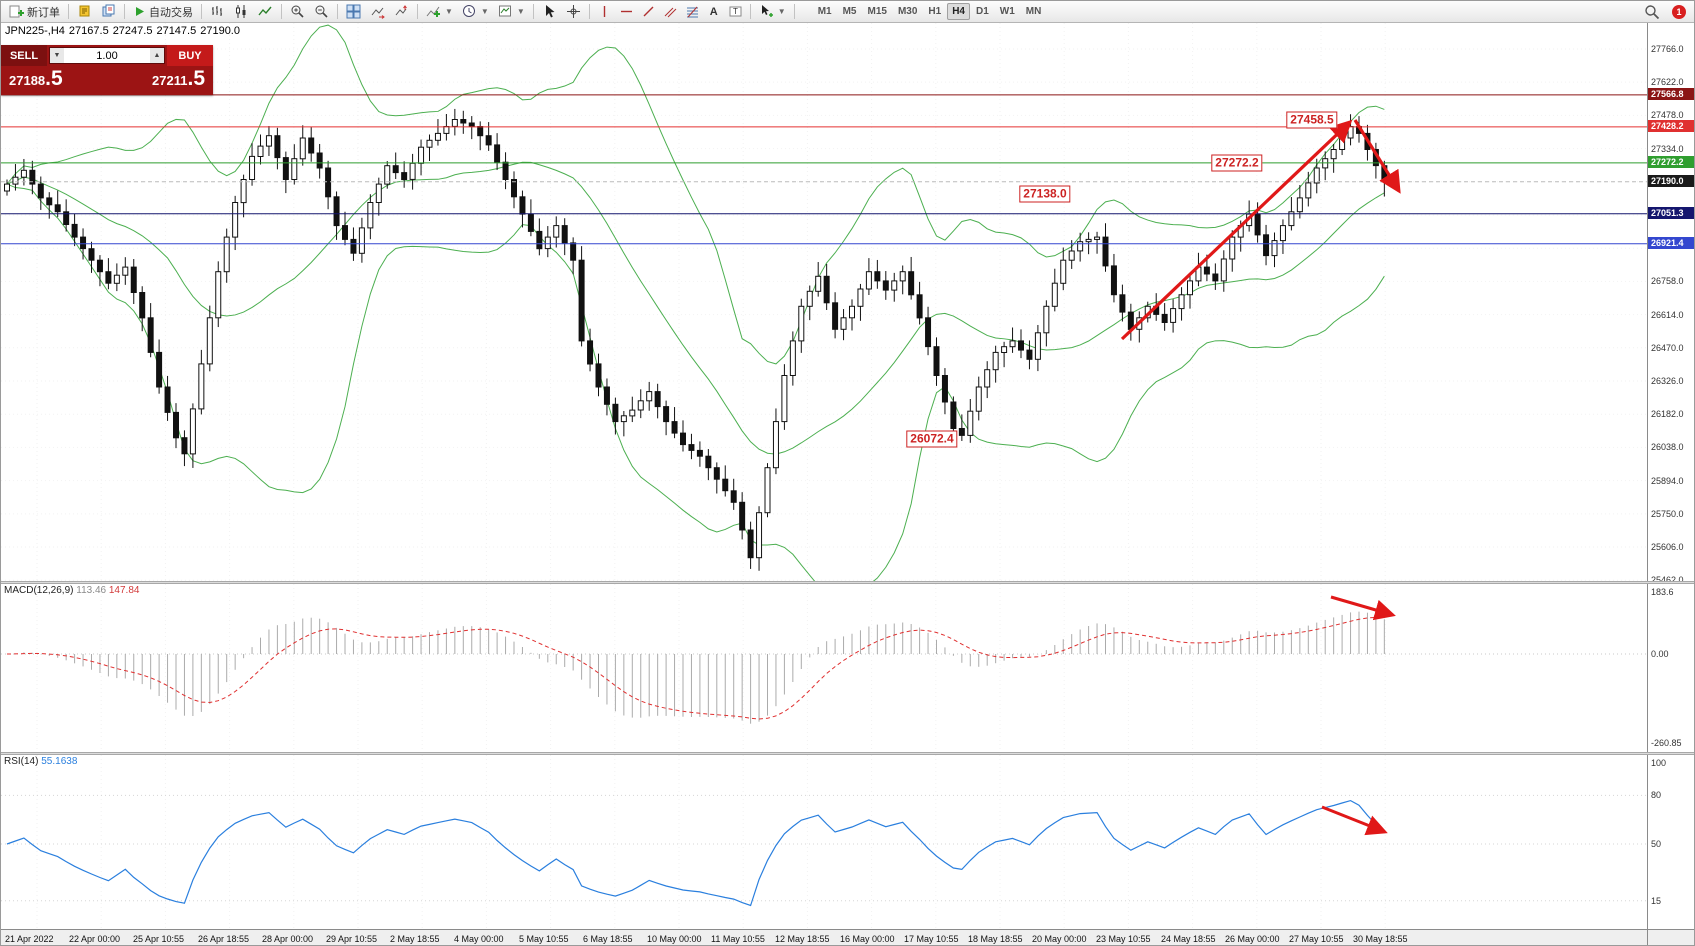 This screenshot has width=1695, height=946. What do you see at coordinates (1377, 156) in the screenshot?
I see `trend-arrow` at bounding box center [1377, 156].